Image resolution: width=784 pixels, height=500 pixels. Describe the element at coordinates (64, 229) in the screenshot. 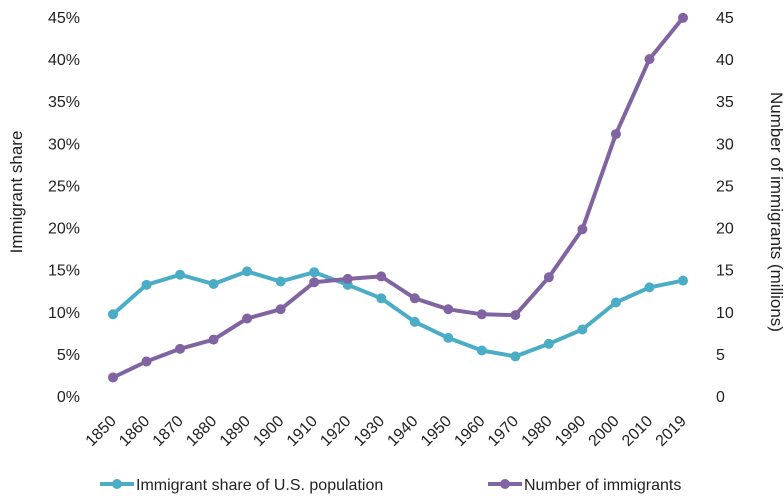

I see `left-tick-label: 20%` at that location.